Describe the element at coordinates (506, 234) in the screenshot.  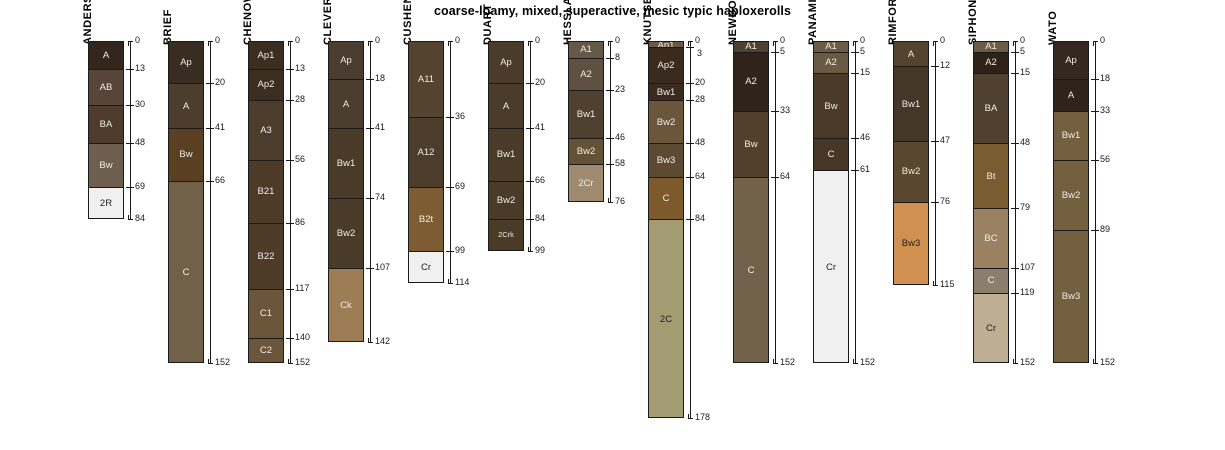
I see `horizon-2crk: 2Crk` at that location.